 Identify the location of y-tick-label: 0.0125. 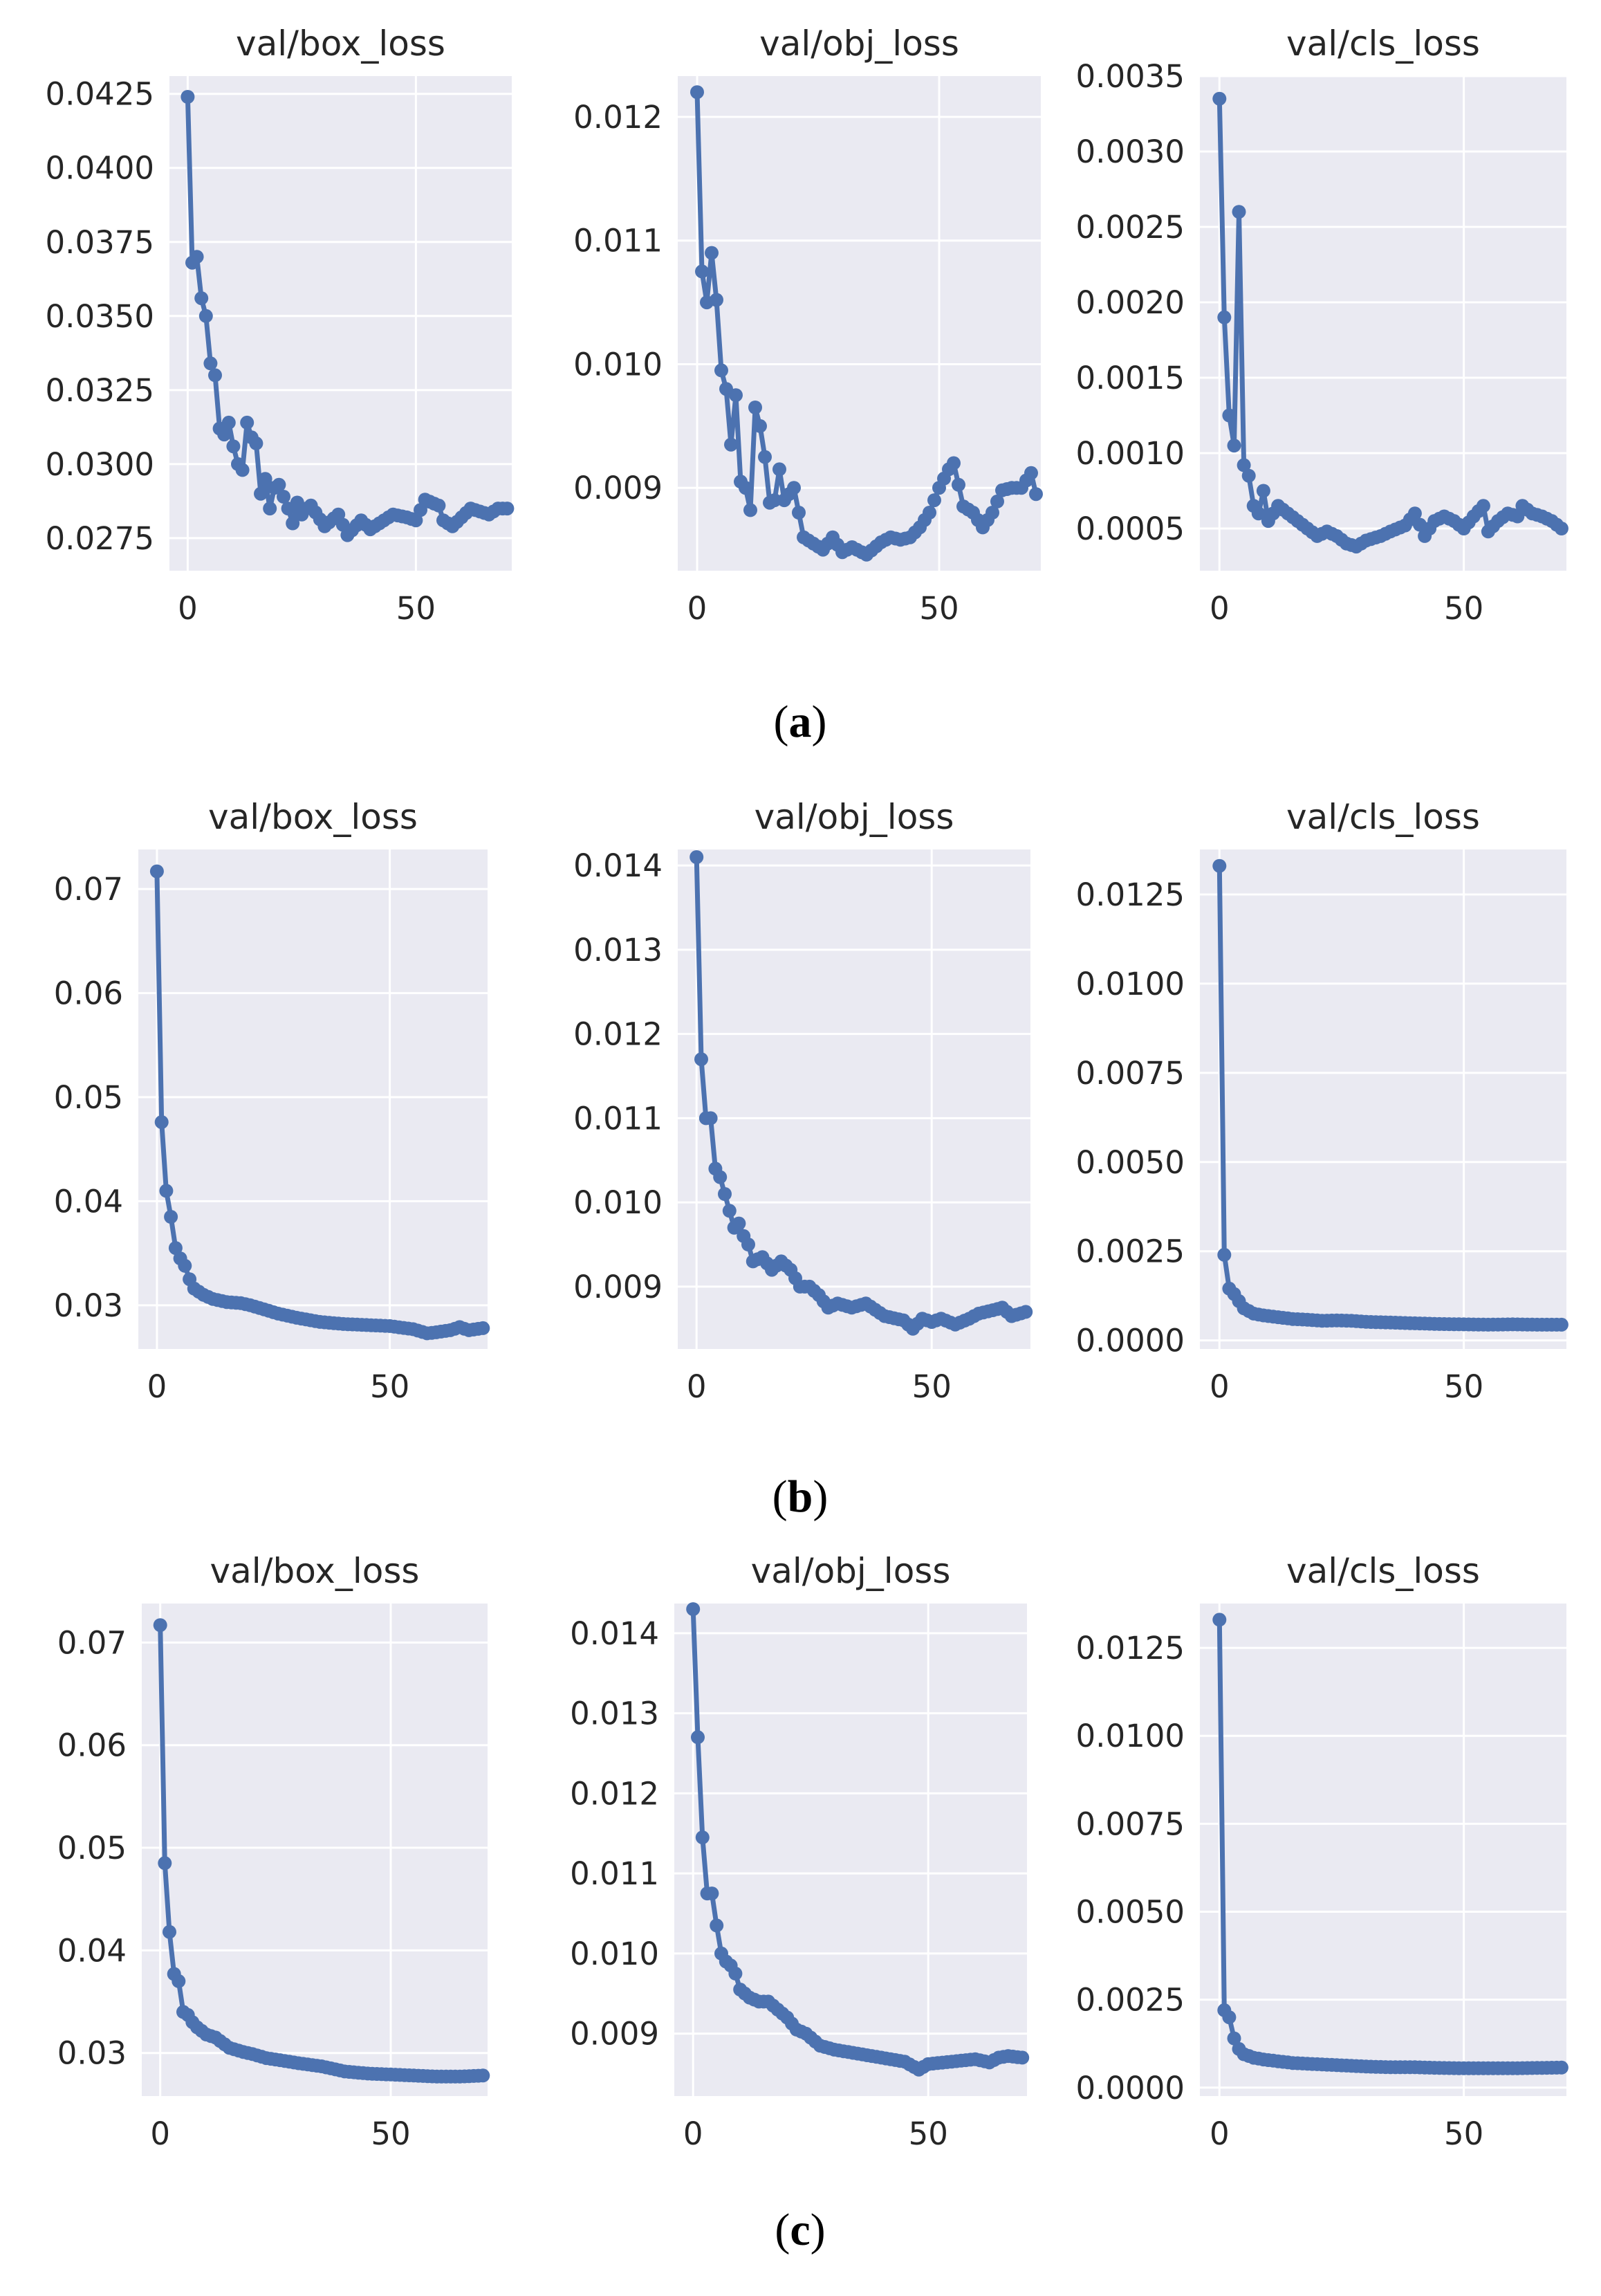
(1130, 894).